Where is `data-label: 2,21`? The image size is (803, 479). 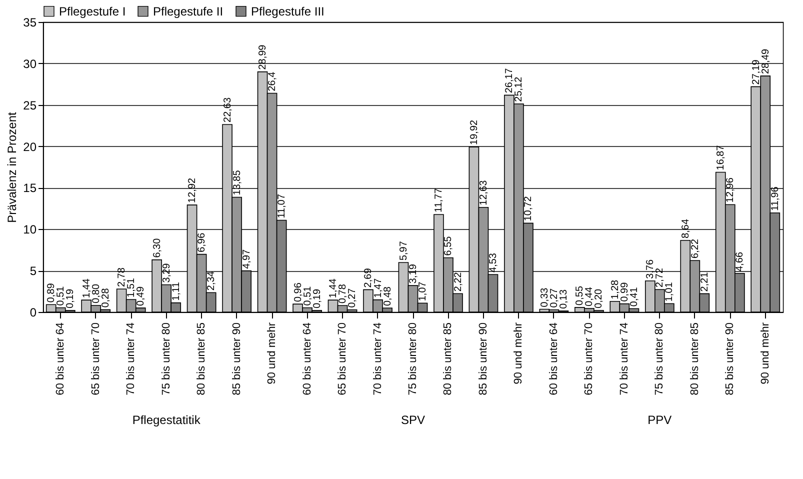
data-label: 2,21 is located at coordinates (704, 282).